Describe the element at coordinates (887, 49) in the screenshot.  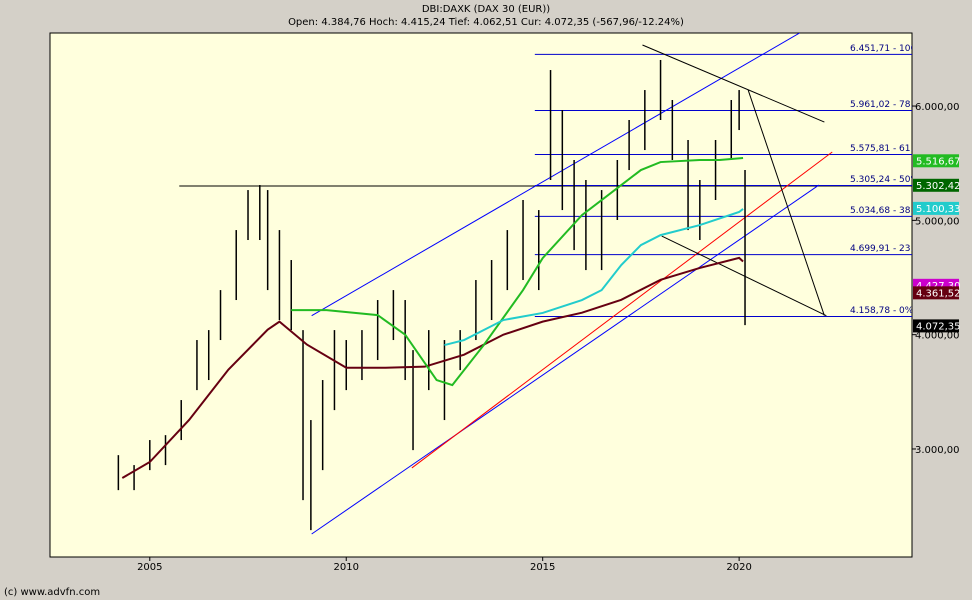
I see `fib-label: 6.451,71 - 100%` at that location.